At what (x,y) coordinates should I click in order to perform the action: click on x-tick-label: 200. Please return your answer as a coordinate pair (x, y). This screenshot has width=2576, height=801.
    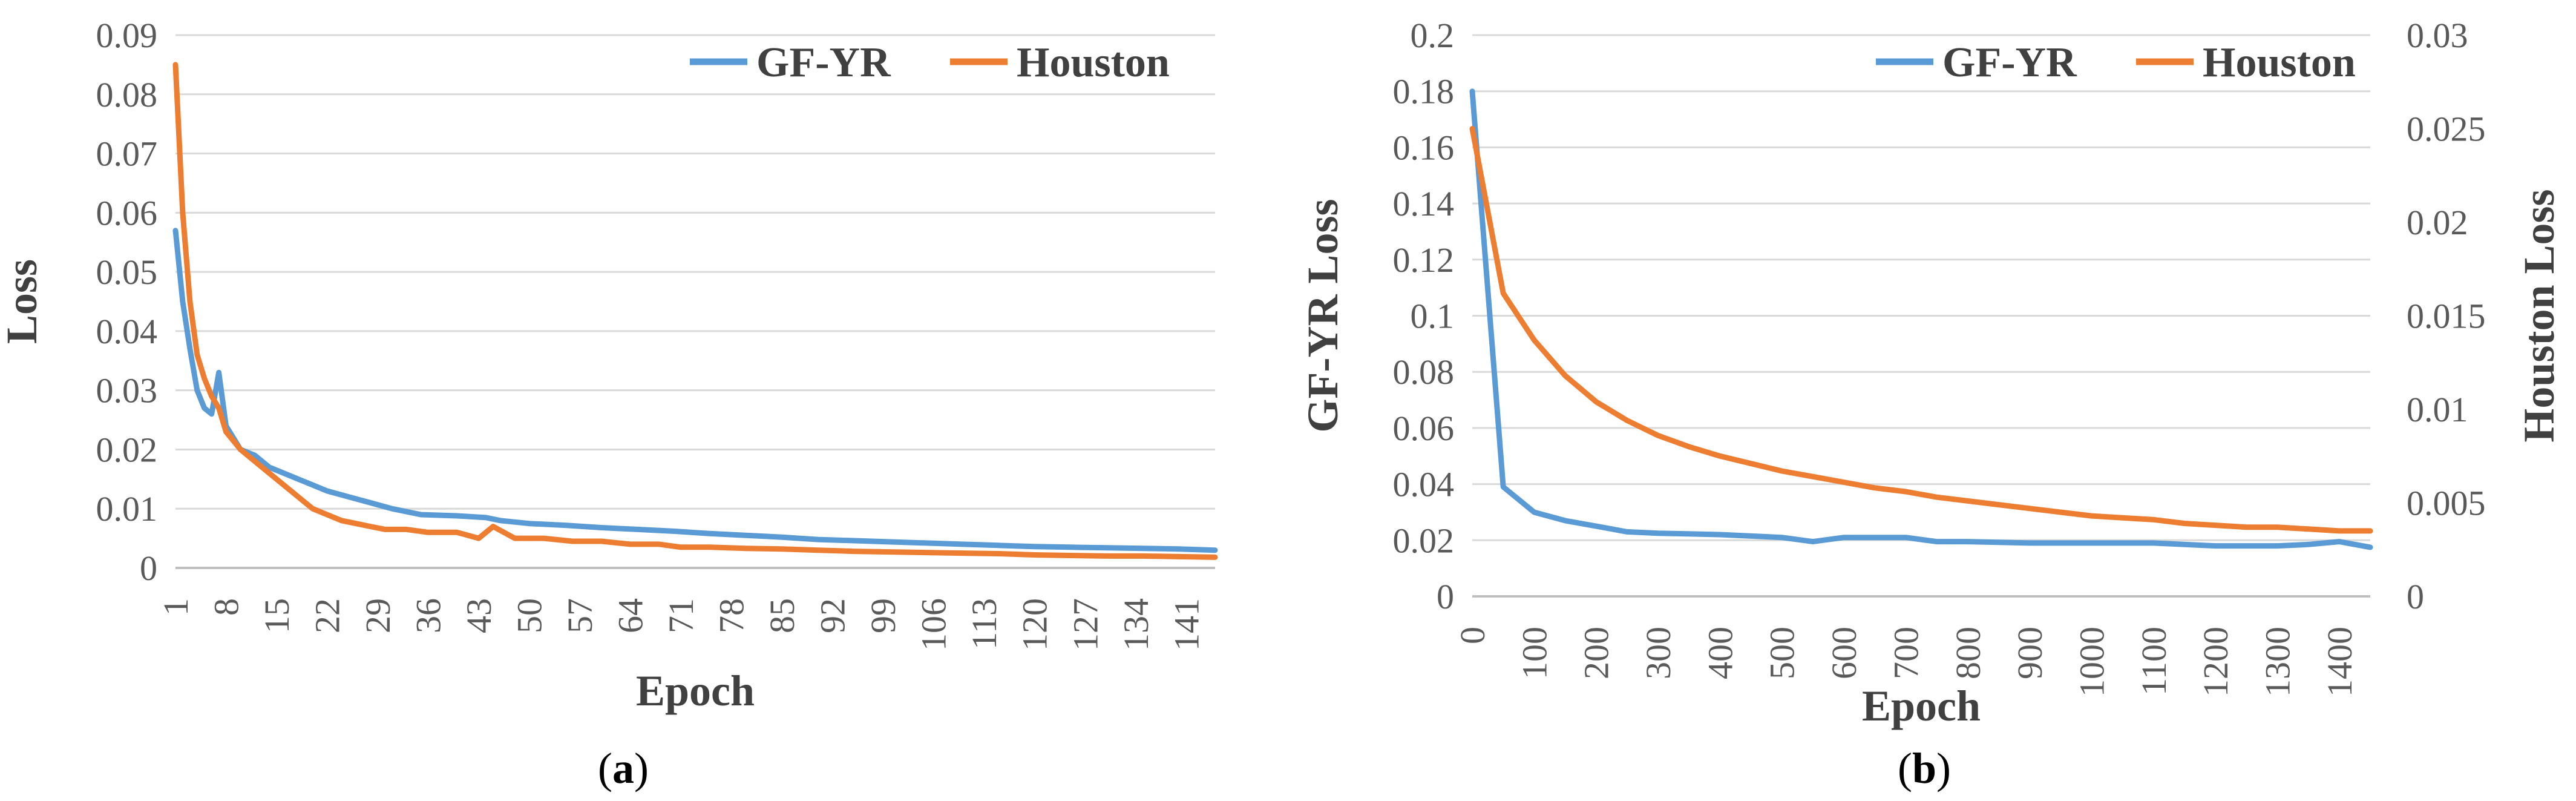
    Looking at the image, I should click on (1596, 653).